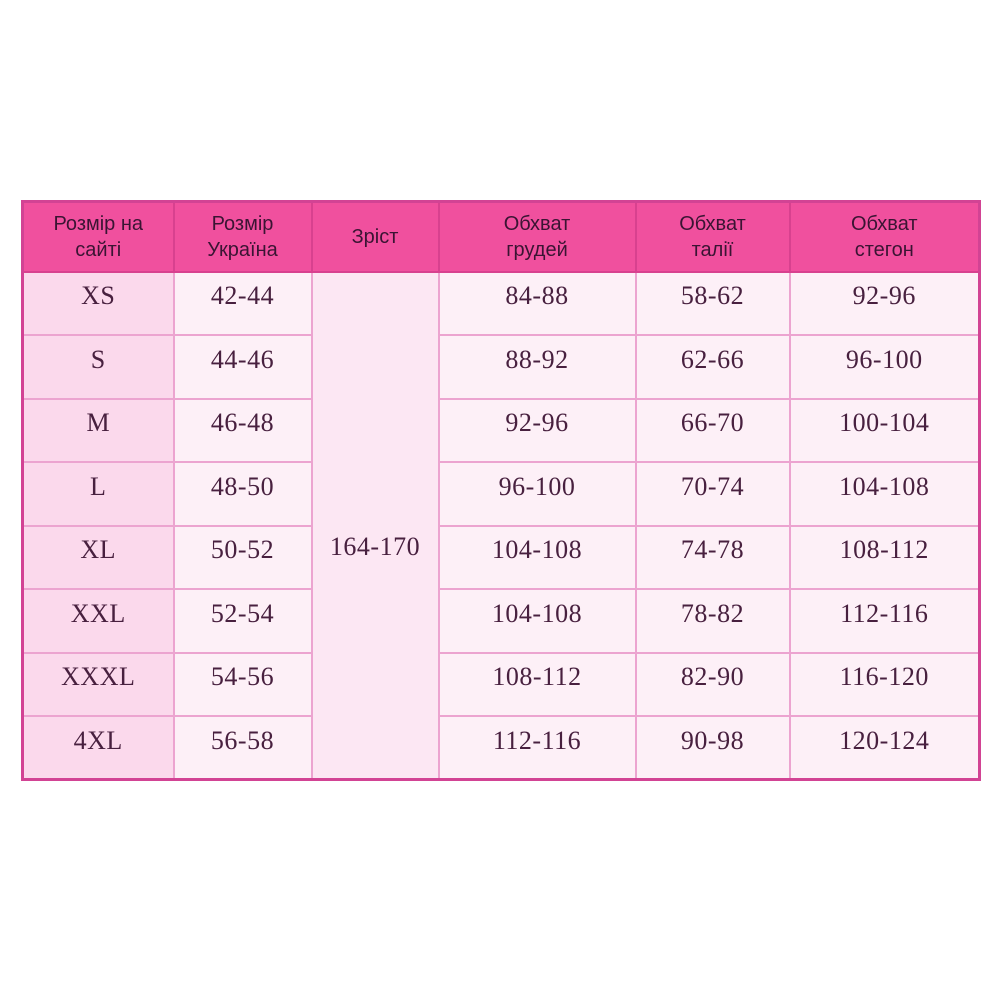 This screenshot has height=1000, width=1000. Describe the element at coordinates (242, 303) in the screenshot. I see `cell-size-ua: 42-44` at that location.